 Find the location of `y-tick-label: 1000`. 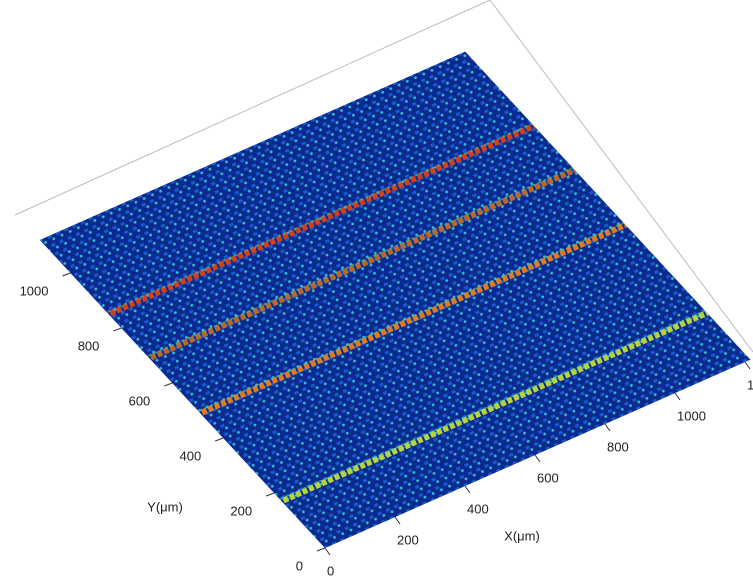

y-tick-label: 1000 is located at coordinates (34, 290).